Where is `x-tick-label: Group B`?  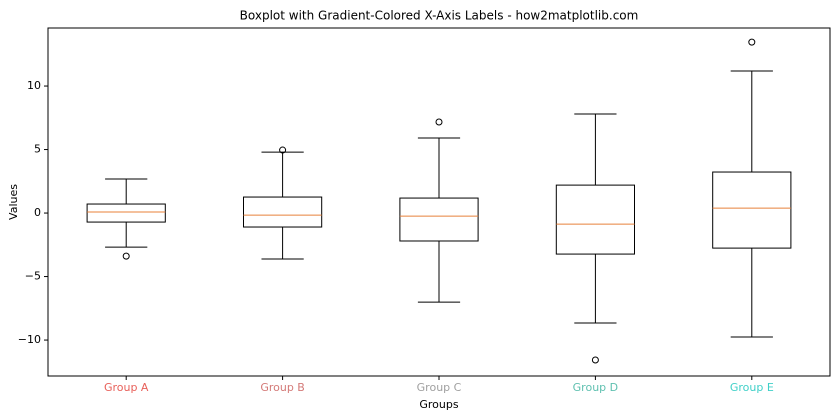
x-tick-label: Group B is located at coordinates (282, 387).